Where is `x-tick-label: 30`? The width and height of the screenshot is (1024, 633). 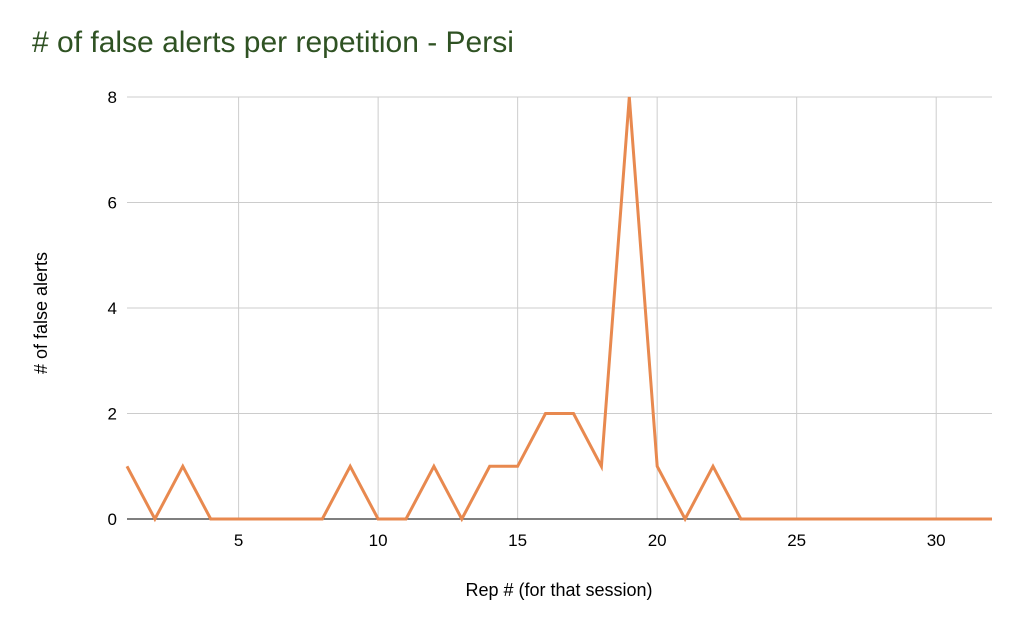 x-tick-label: 30 is located at coordinates (936, 540).